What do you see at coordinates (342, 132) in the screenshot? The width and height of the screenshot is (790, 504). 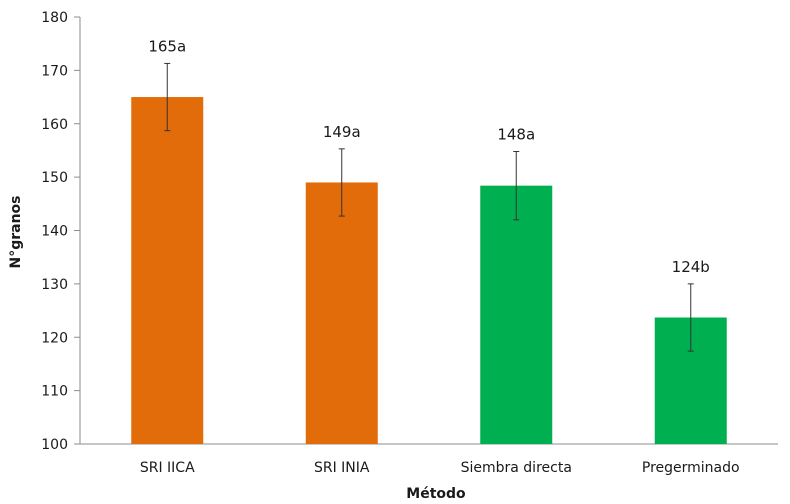 I see `data-label: 149a` at bounding box center [342, 132].